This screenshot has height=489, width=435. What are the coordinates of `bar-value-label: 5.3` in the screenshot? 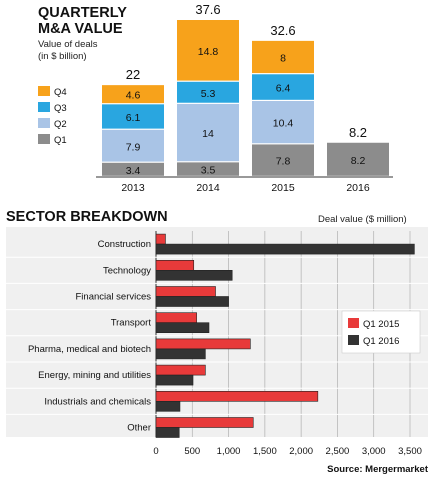 It's located at (208, 94).